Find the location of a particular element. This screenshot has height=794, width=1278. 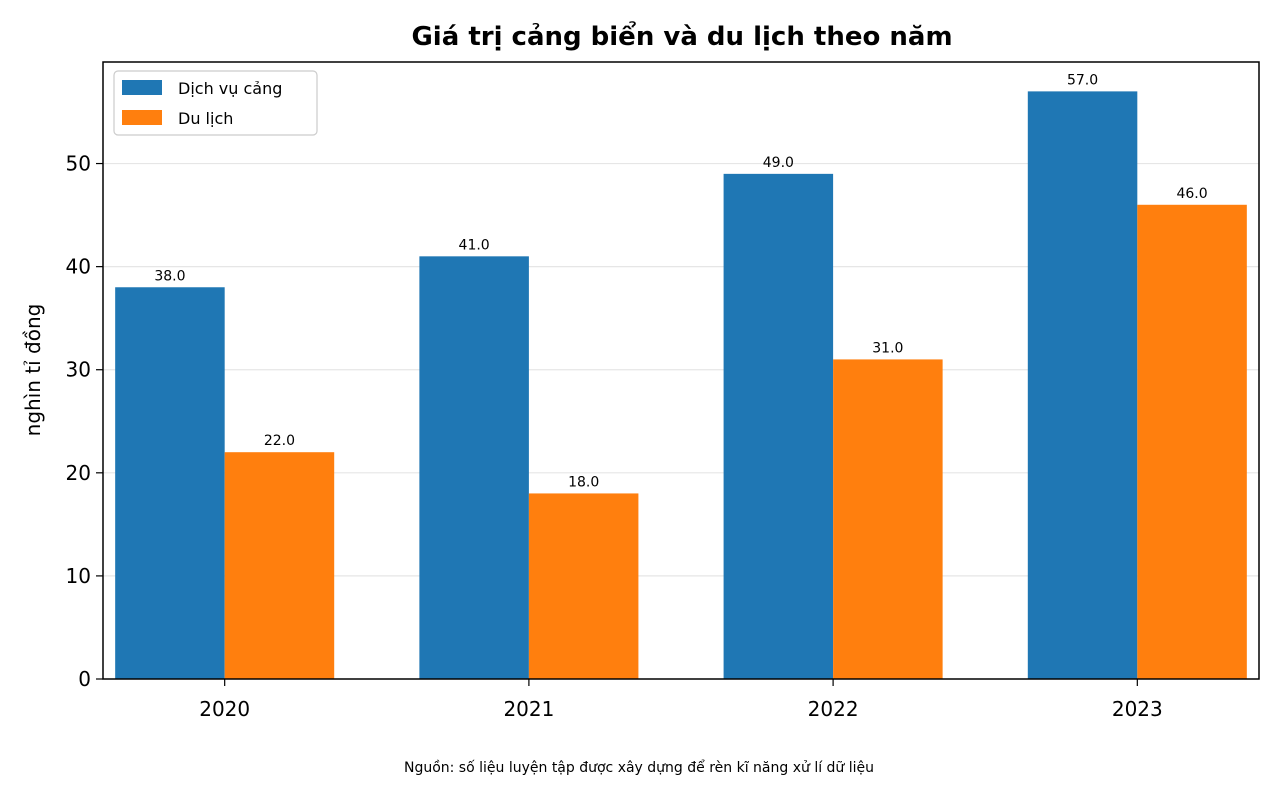

y-tick-label: 30 is located at coordinates (78, 370).